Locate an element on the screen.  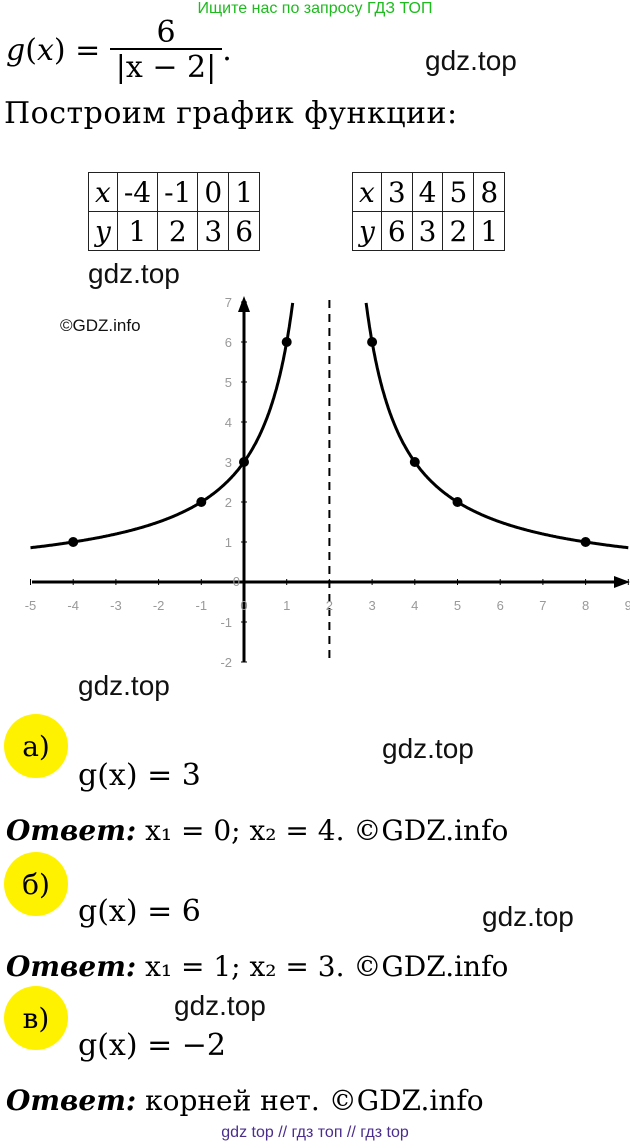
part-c-marker: в) is located at coordinates (36, 1018).